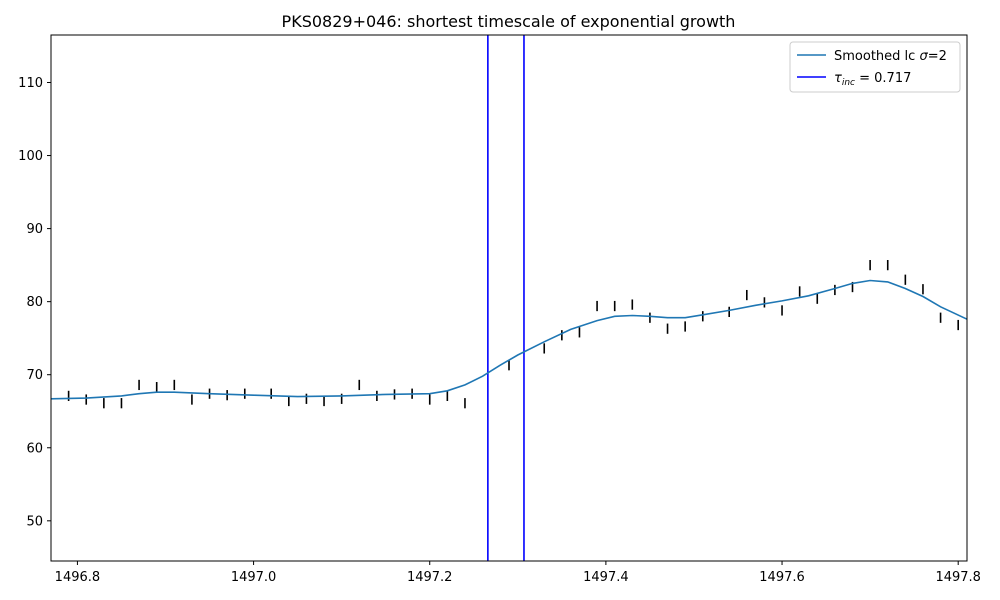  Describe the element at coordinates (78, 577) in the screenshot. I see `x-tick-label: 1496.8` at that location.